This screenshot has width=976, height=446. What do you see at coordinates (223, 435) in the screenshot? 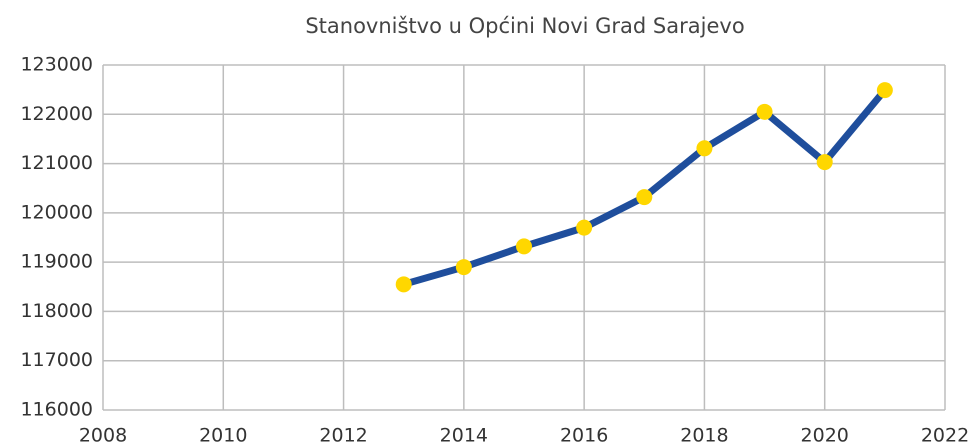
I see `x-tick-label: 2010` at bounding box center [223, 435].